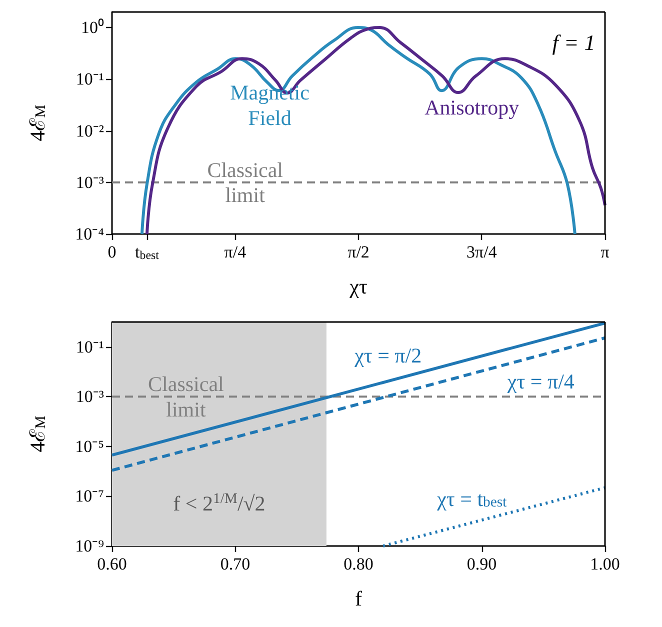 The width and height of the screenshot is (662, 627). I want to click on y-tick-label: 10⁰, so click(92, 28).